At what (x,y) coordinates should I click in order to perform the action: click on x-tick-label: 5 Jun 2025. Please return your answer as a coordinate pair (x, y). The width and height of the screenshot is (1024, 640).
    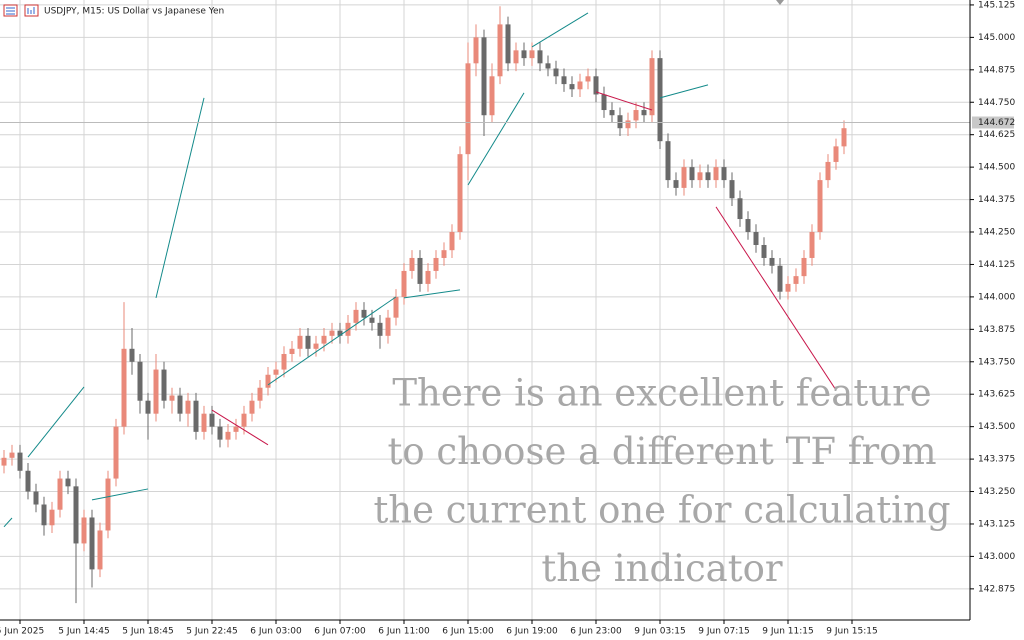
    Looking at the image, I should click on (22, 632).